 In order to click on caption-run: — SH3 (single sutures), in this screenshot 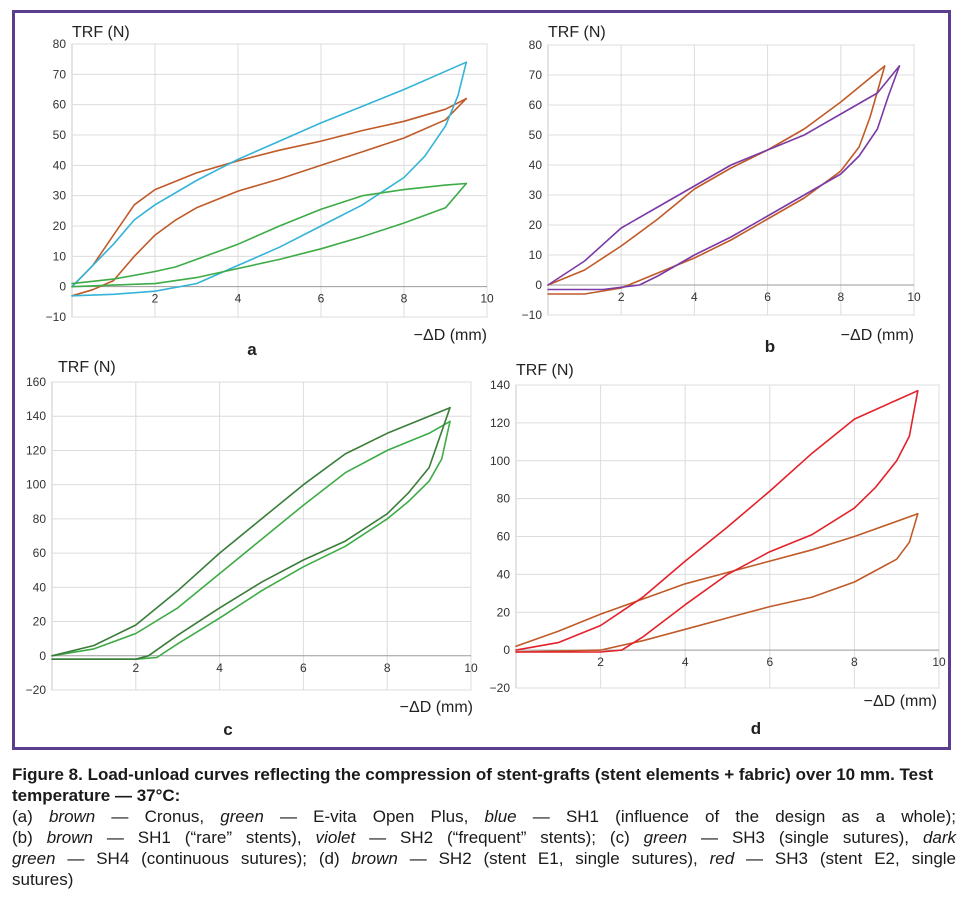, I will do `click(805, 837)`.